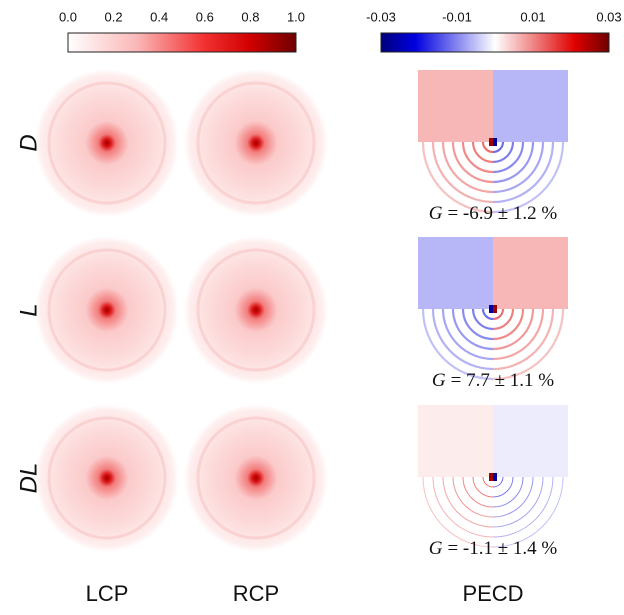 The image size is (624, 615). Describe the element at coordinates (502, 213) in the screenshot. I see `annotation-text: = -6.9 ± 1.2 %` at that location.